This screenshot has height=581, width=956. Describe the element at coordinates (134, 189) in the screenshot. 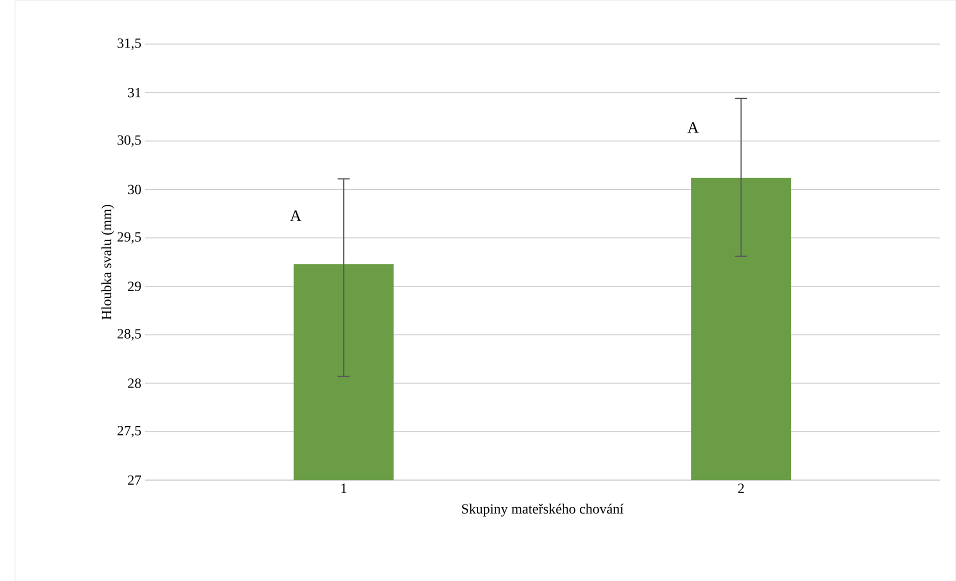

I see `y-tick-label: 30` at that location.